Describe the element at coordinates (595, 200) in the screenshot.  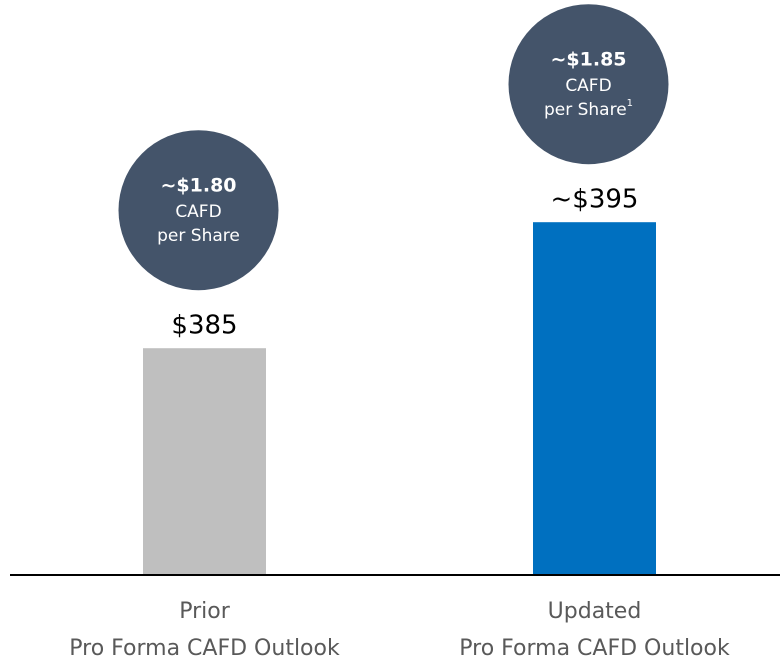
I see `value-label: ~$395` at that location.